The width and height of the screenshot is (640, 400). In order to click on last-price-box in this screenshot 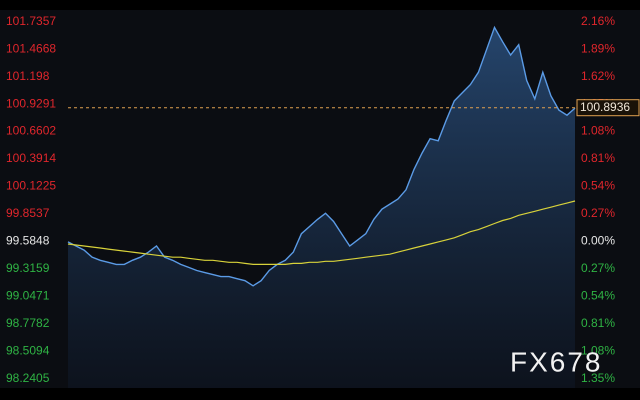, I will do `click(608, 108)`.